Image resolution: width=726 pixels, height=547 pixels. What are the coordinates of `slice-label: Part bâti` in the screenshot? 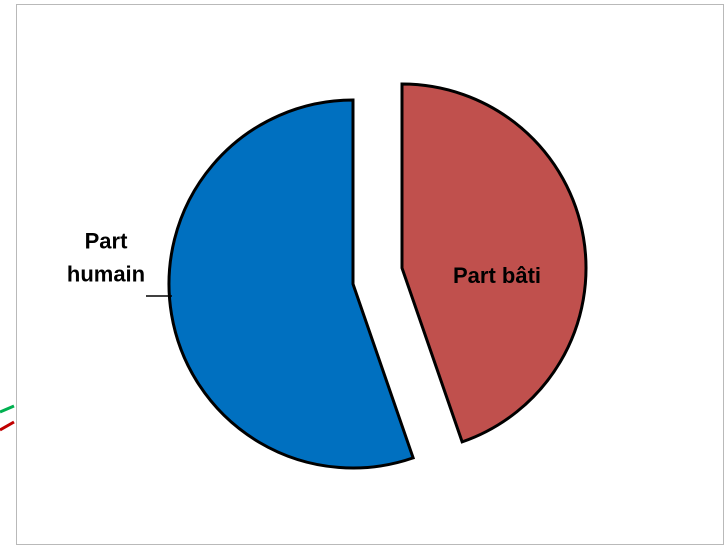 It's located at (497, 275).